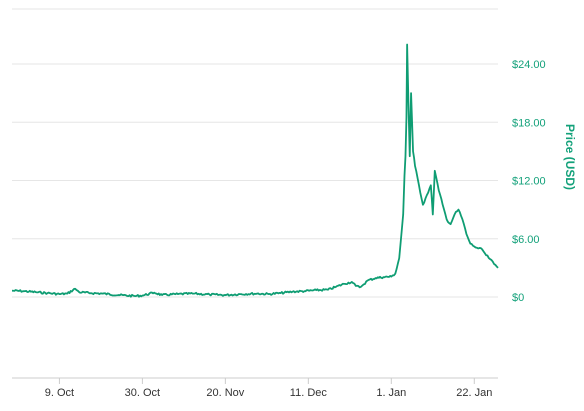 The width and height of the screenshot is (584, 411). I want to click on x-tick-label-5: 22. Jan, so click(474, 393).